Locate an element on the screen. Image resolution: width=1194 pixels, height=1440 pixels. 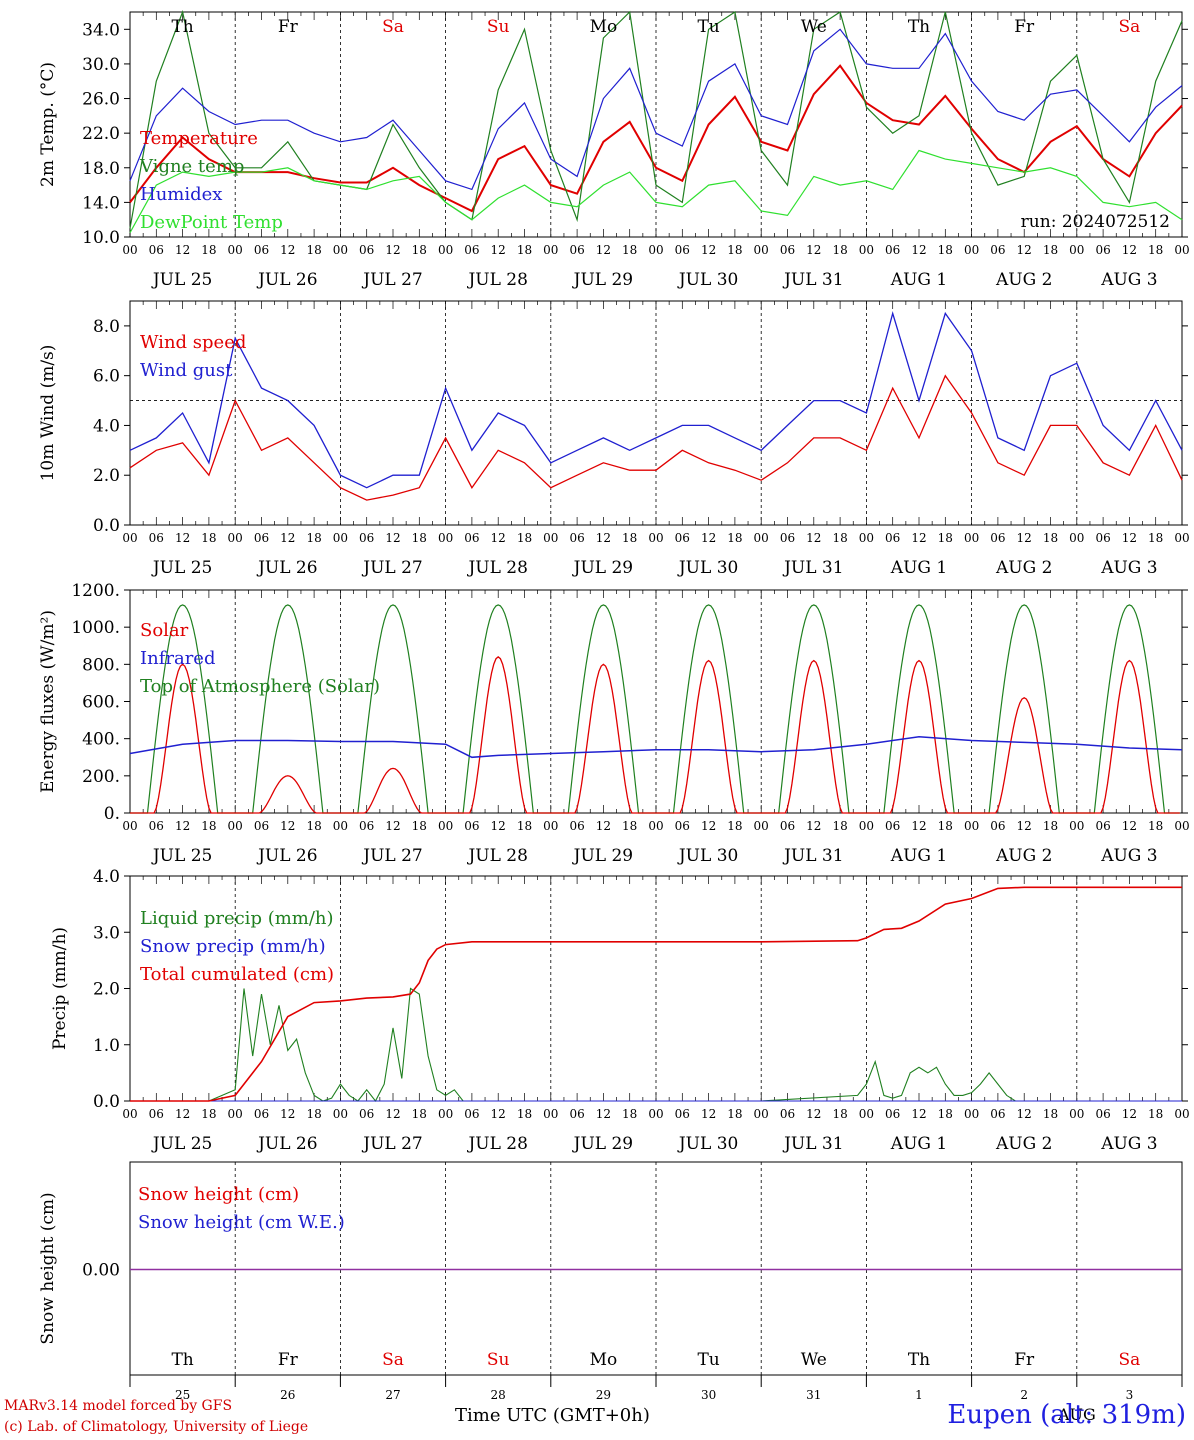
x-day-number: 2 is located at coordinates (1024, 1395).